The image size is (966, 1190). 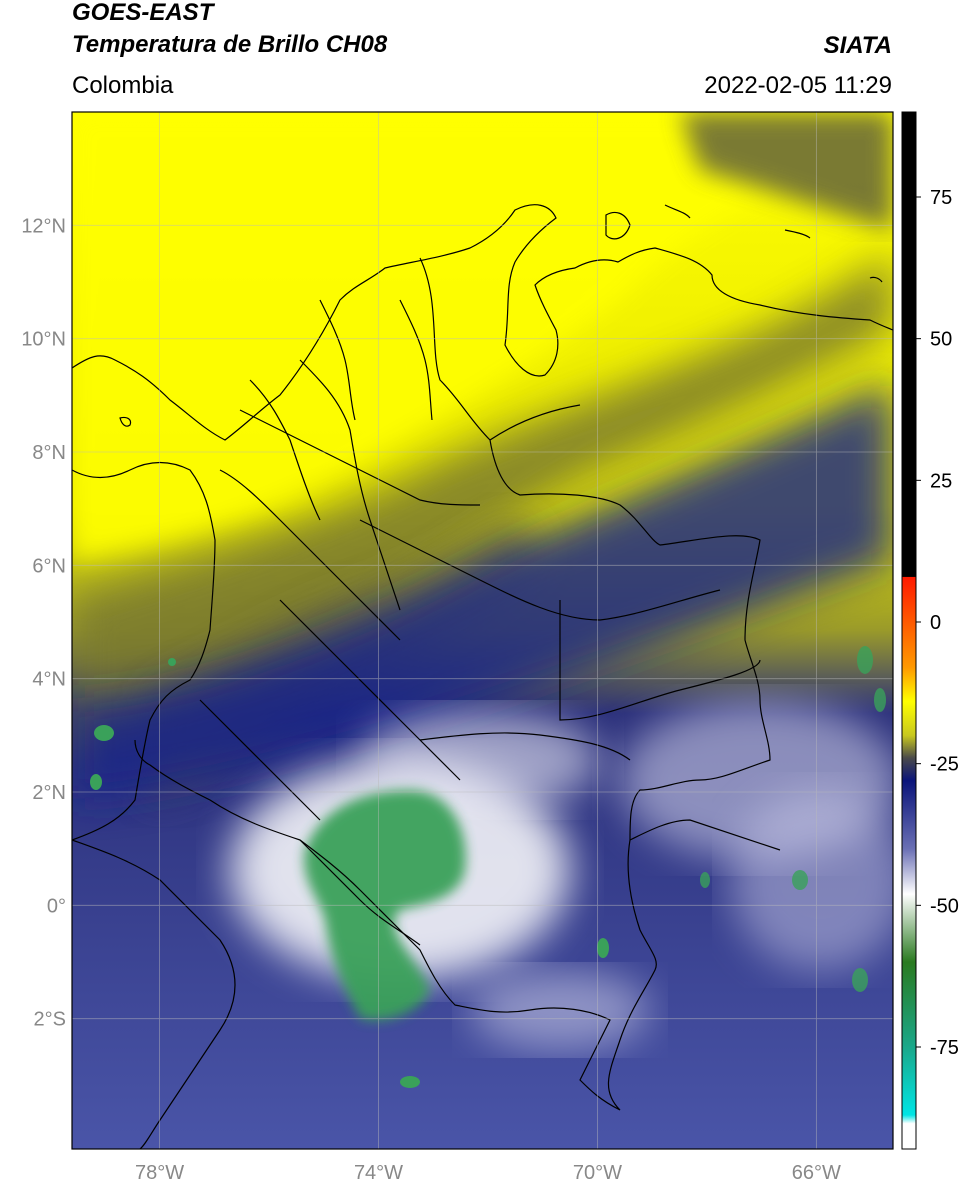 I want to click on venezuela-border, so click(x=535, y=422).